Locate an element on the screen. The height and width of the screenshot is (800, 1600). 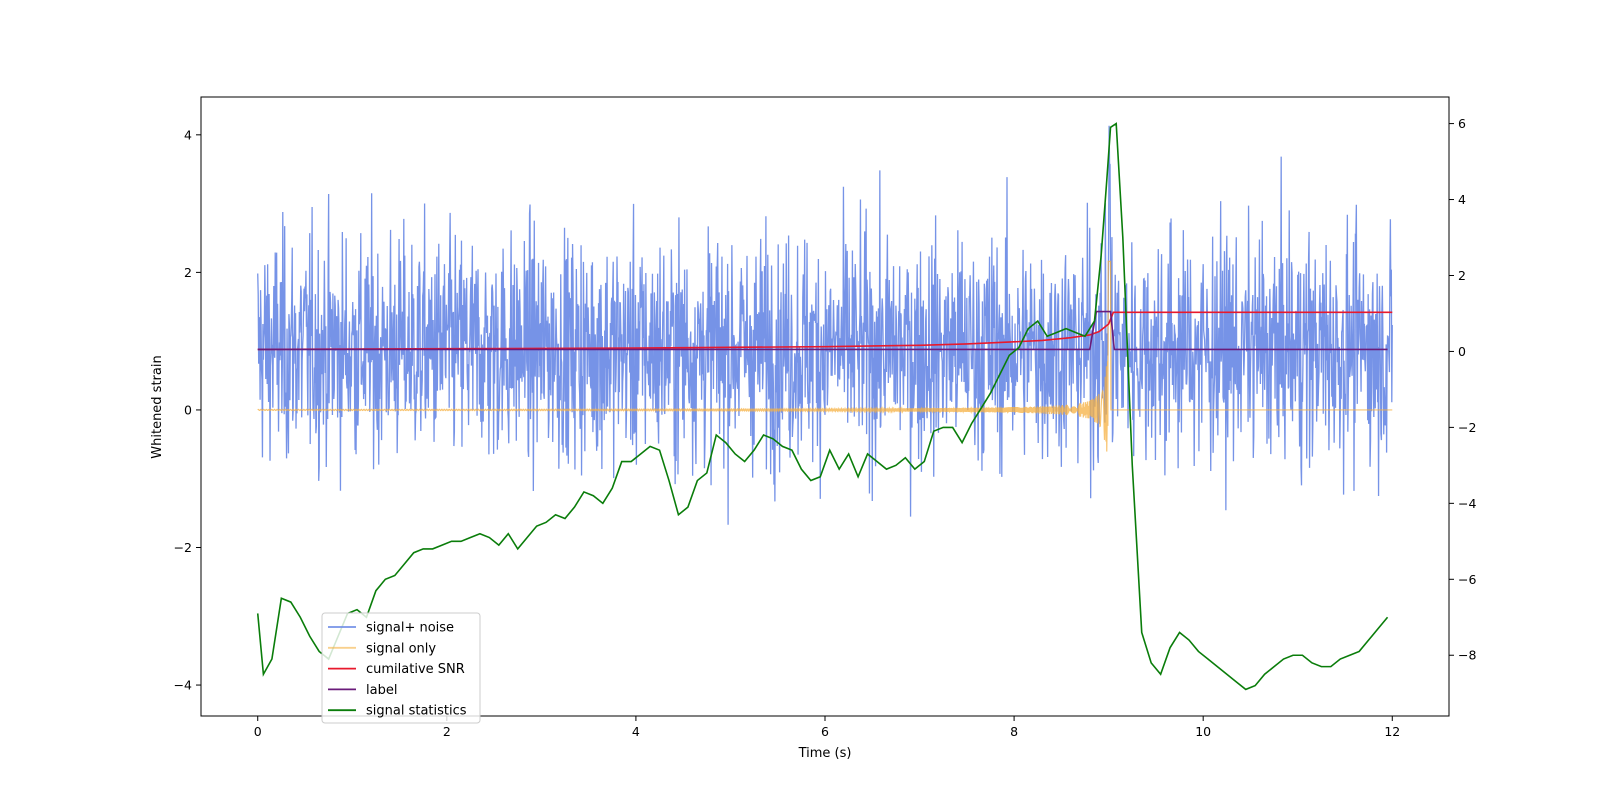
y-axis-label-left: Whitened strain is located at coordinates (157, 406).